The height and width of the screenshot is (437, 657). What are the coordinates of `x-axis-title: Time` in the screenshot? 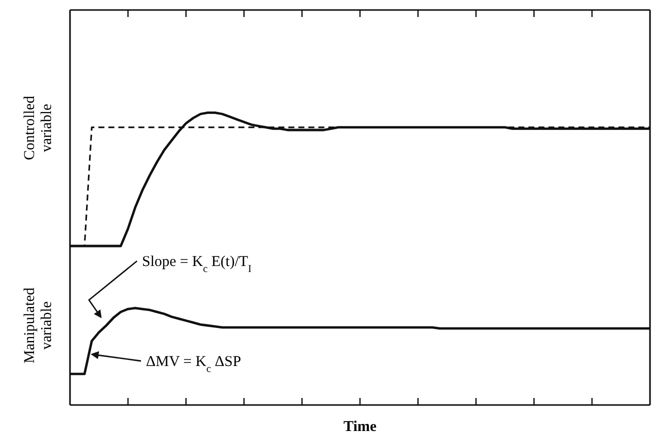 It's located at (360, 427).